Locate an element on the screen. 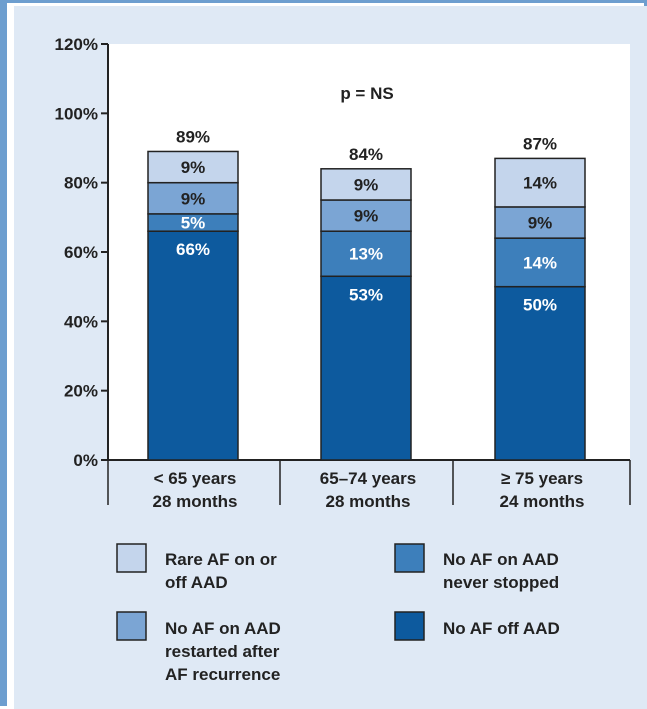 Image resolution: width=647 pixels, height=709 pixels. bar-total-label: 84% is located at coordinates (366, 154).